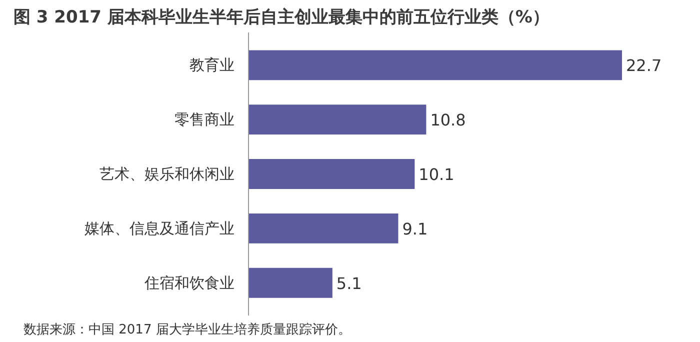 The image size is (700, 342). What do you see at coordinates (349, 283) in the screenshot?
I see `data-label: 5.1` at bounding box center [349, 283].